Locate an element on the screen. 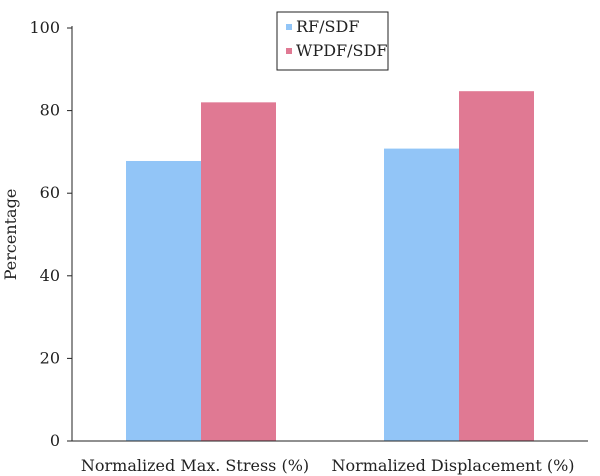 The image size is (600, 476). y-tick-label: 20 is located at coordinates (50, 357).